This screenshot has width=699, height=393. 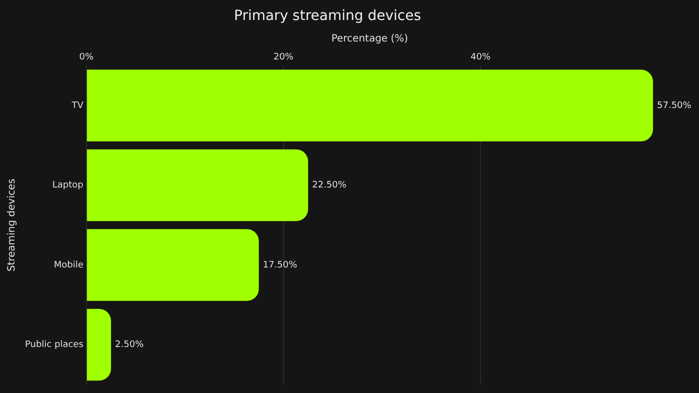 What do you see at coordinates (369, 38) in the screenshot?
I see `x-axis-title: Percentage (%)` at bounding box center [369, 38].